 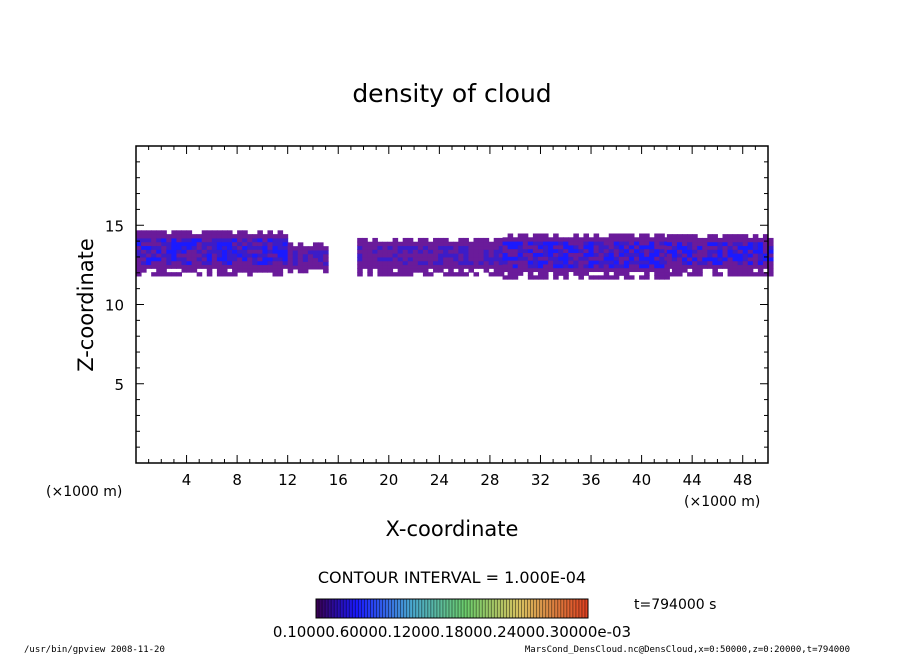 What do you see at coordinates (489, 480) in the screenshot?
I see `x-tick-label: 28` at bounding box center [489, 480].